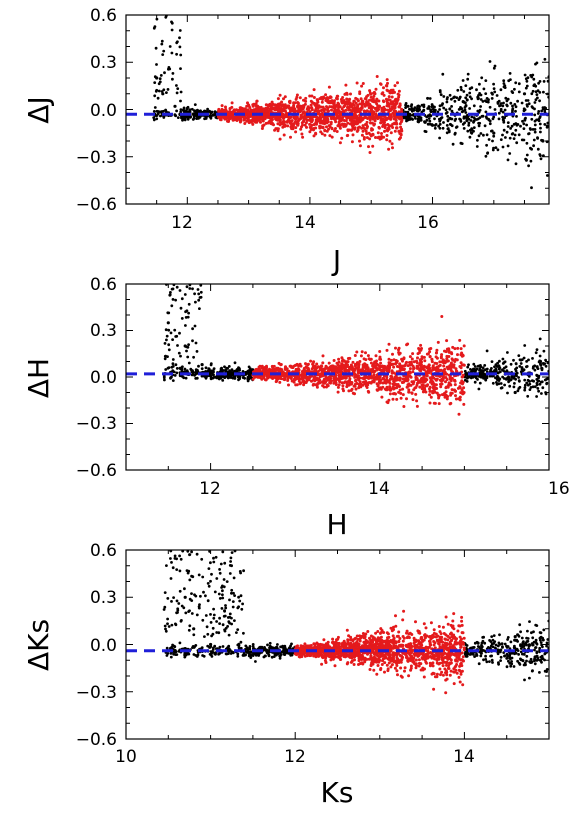 This screenshot has height=817, width=570. I want to click on ytick-label: −0.3, so click(96, 424).